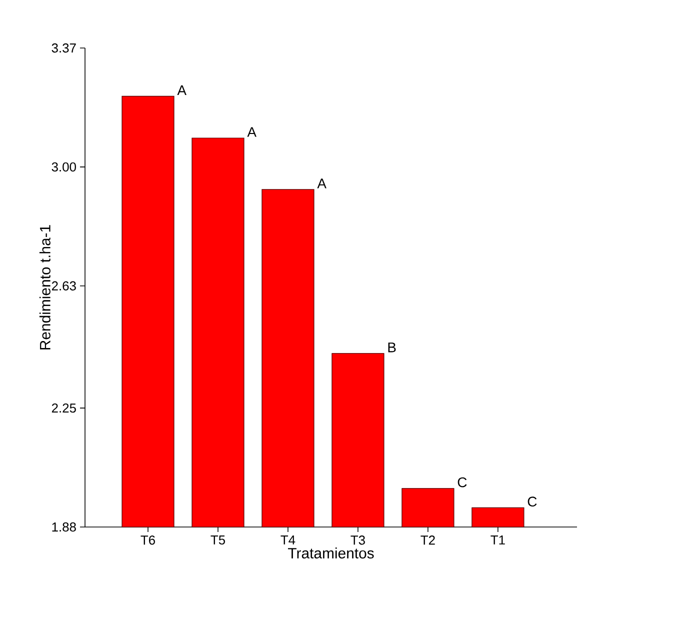 The width and height of the screenshot is (690, 638). I want to click on x-tick-label: T3, so click(357, 540).